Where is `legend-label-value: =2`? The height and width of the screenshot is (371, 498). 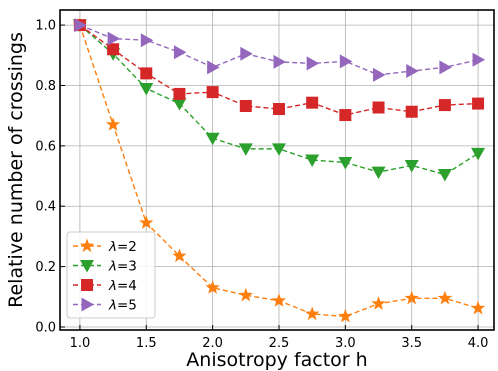
legend-label-value: =2 is located at coordinates (127, 247).